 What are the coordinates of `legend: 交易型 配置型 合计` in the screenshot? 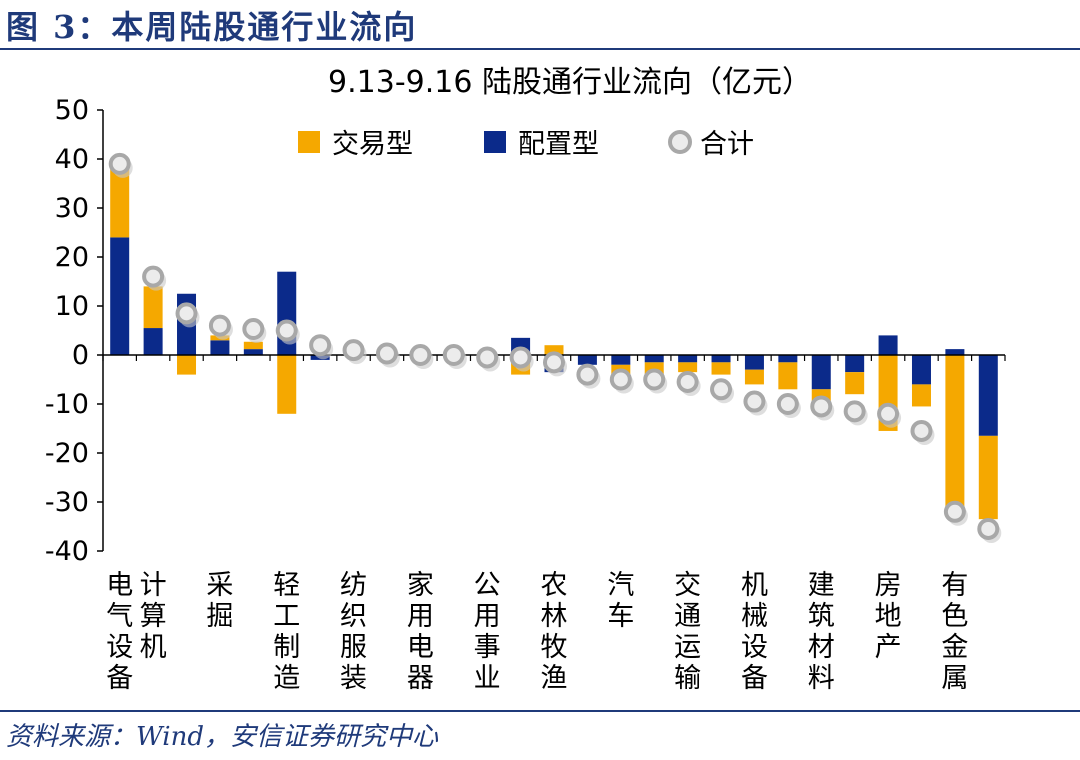 It's located at (526, 144).